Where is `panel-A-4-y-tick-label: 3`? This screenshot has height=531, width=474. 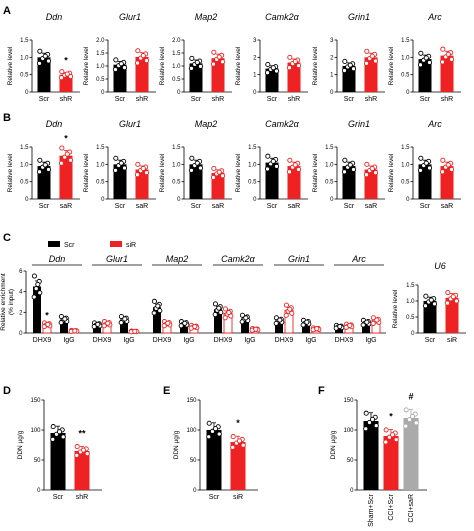
panel-A-4-y-tick-label: 3 is located at coordinates (332, 41).